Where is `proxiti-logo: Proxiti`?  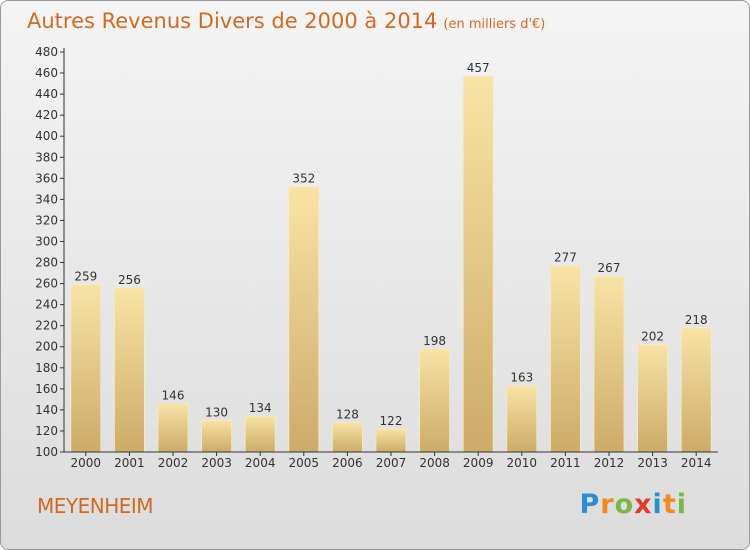 proxiti-logo: Proxiti is located at coordinates (633, 504).